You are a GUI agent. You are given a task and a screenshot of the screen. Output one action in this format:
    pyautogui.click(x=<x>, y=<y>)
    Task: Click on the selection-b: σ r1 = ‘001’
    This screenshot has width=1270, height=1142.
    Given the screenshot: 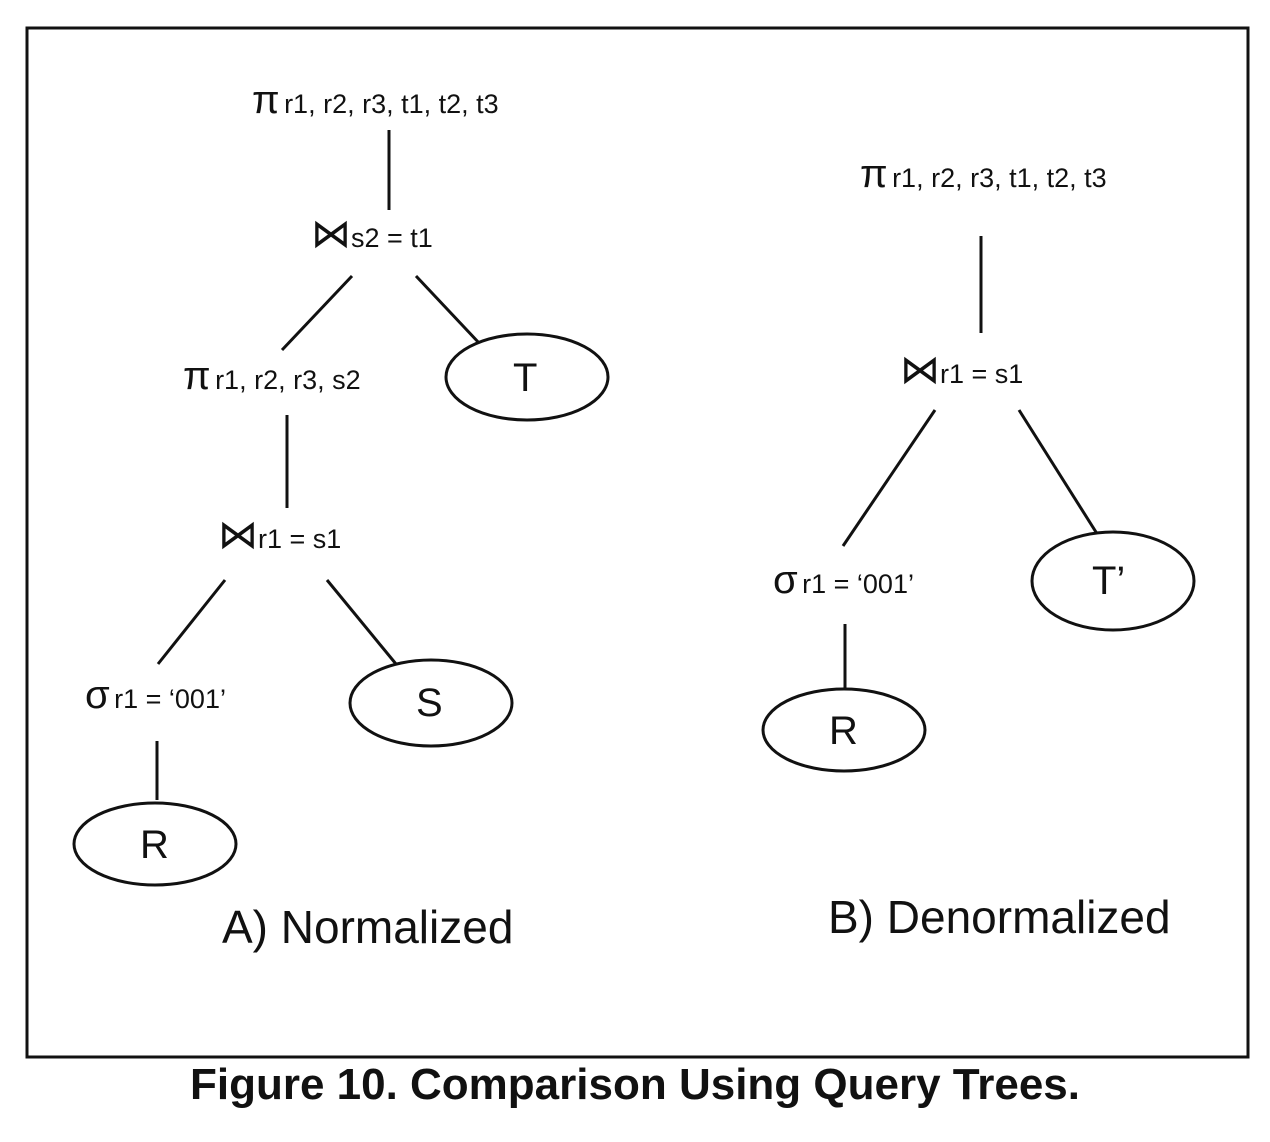 What is the action you would take?
    pyautogui.click(x=843, y=580)
    